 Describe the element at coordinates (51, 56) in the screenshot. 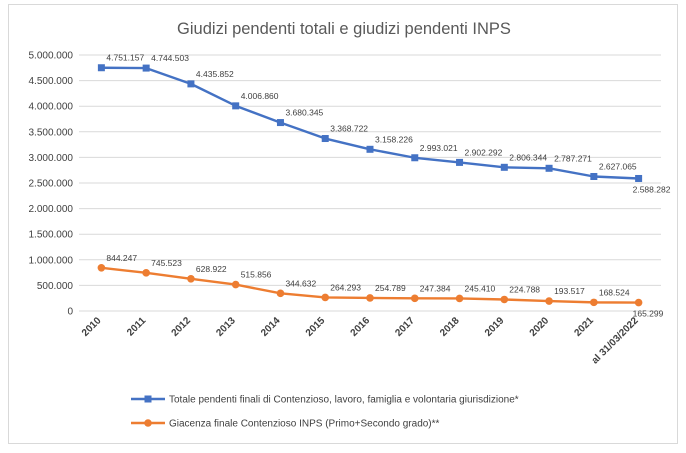

I see `y-tick-label: 5.000.000` at that location.